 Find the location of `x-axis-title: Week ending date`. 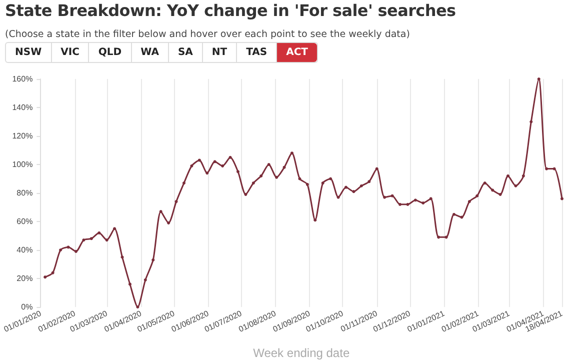

x-axis-title: Week ending date is located at coordinates (301, 353).